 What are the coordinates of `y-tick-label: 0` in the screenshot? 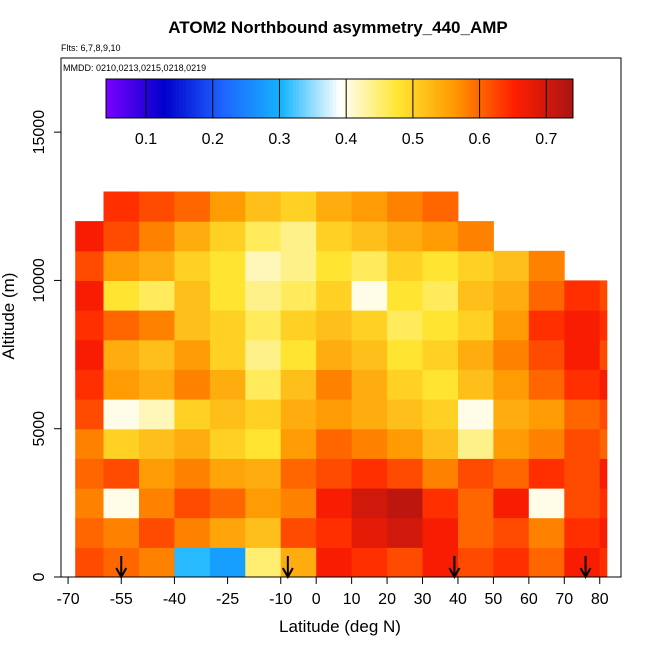 It's located at (39, 576).